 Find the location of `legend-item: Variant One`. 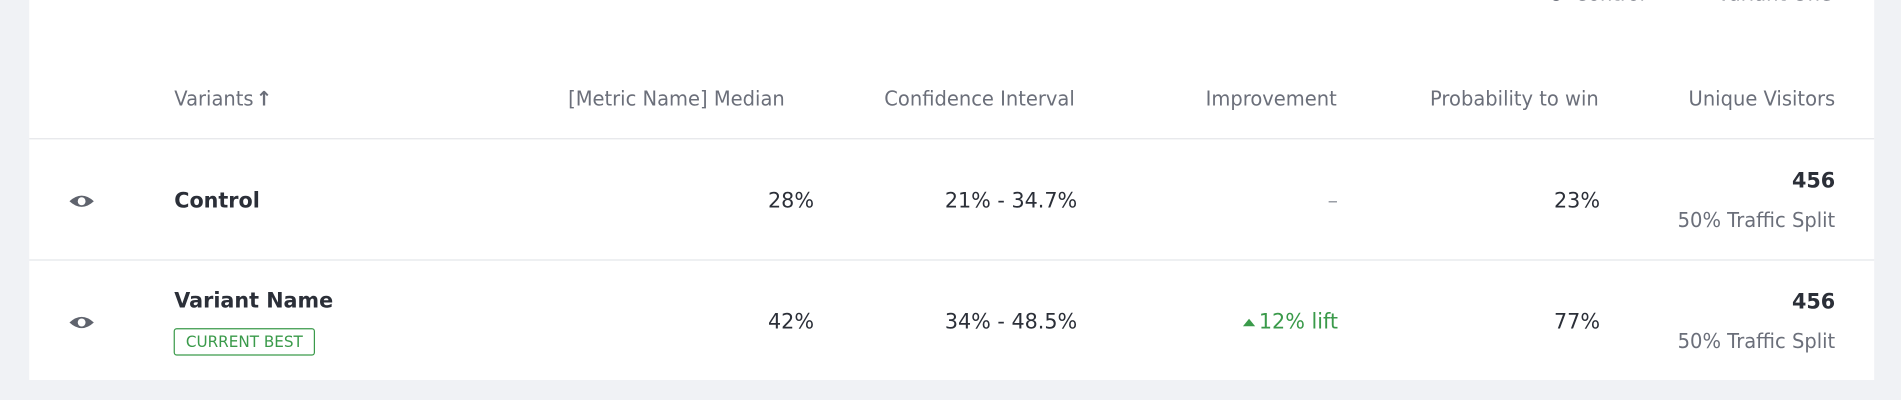

legend-item: Variant One is located at coordinates (1774, 3).